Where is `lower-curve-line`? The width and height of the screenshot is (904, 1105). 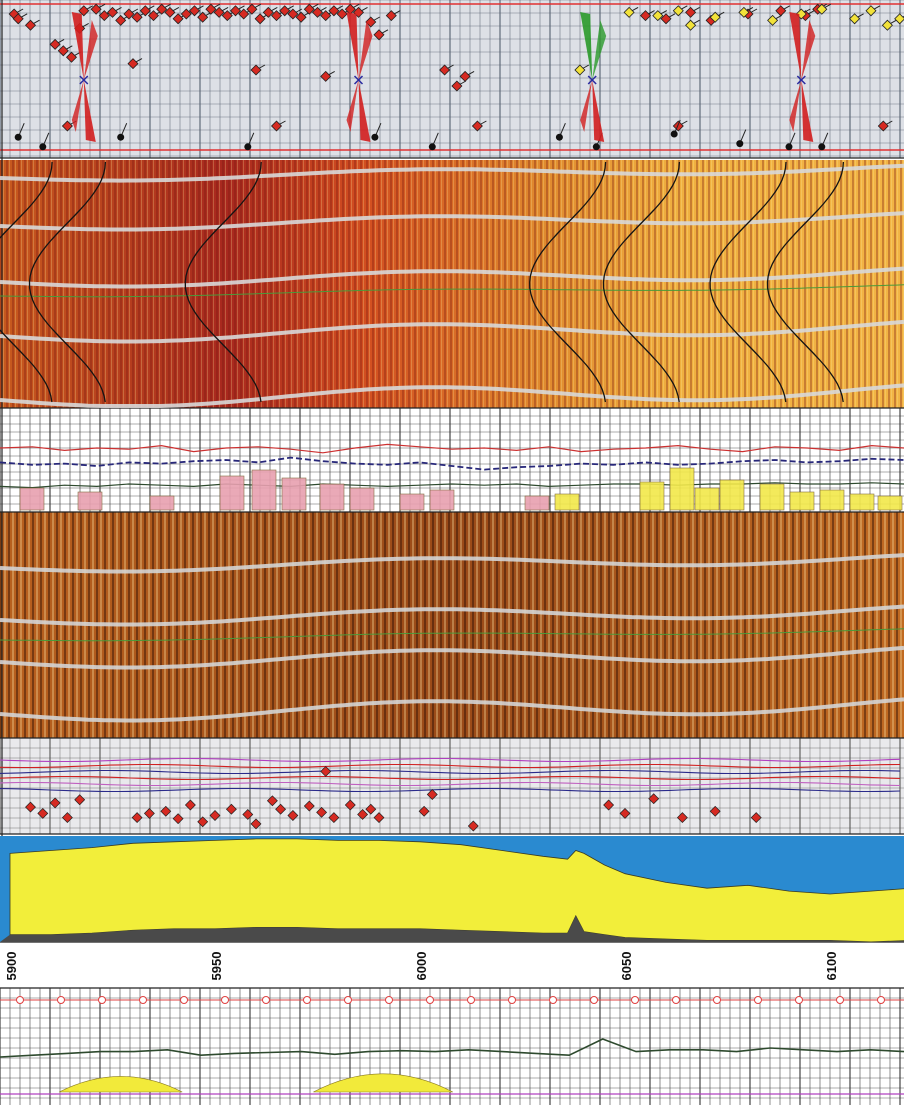 lower-curve-line is located at coordinates (450, 766).